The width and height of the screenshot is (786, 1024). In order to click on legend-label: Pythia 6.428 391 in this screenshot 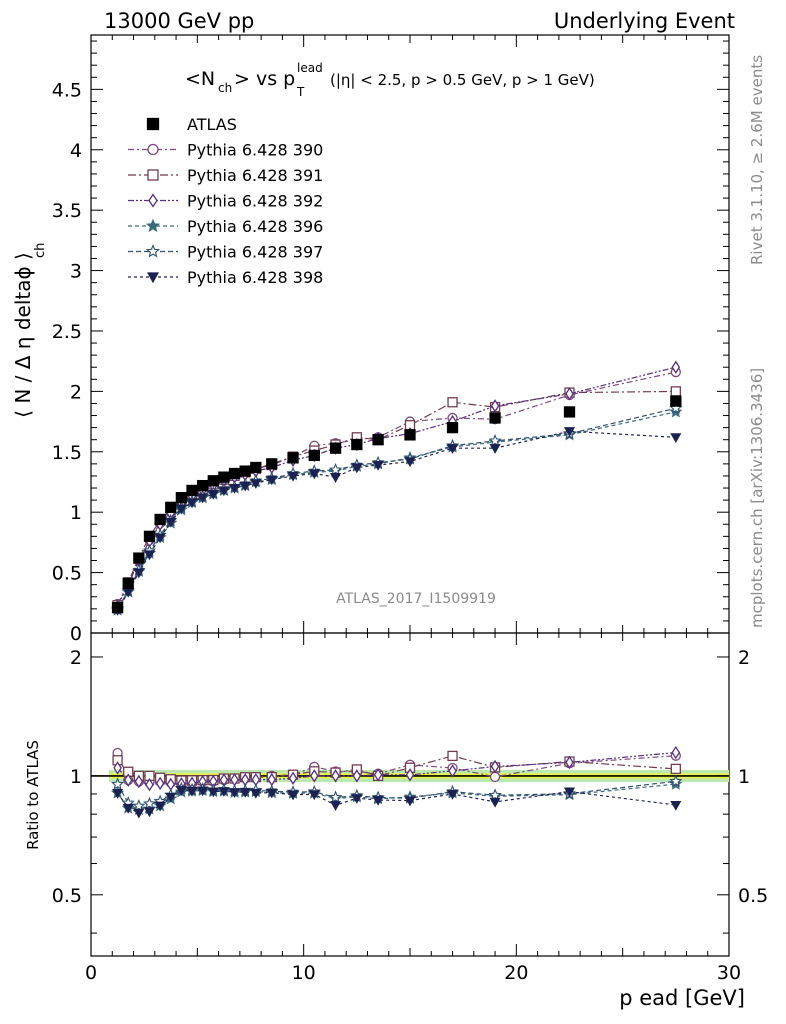, I will do `click(255, 175)`.